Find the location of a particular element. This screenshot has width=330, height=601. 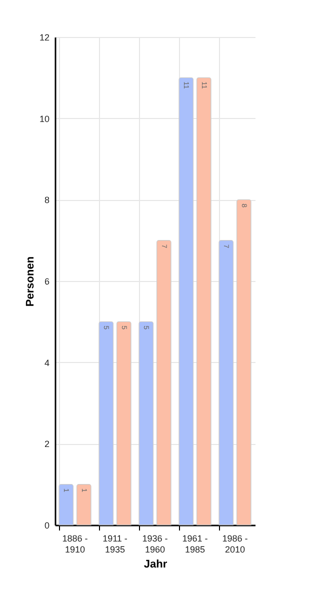

y-tick-label: 0 is located at coordinates (47, 525).